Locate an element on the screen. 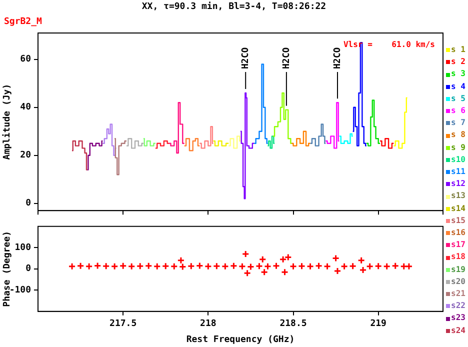  legend-label: s22 is located at coordinates (458, 306).